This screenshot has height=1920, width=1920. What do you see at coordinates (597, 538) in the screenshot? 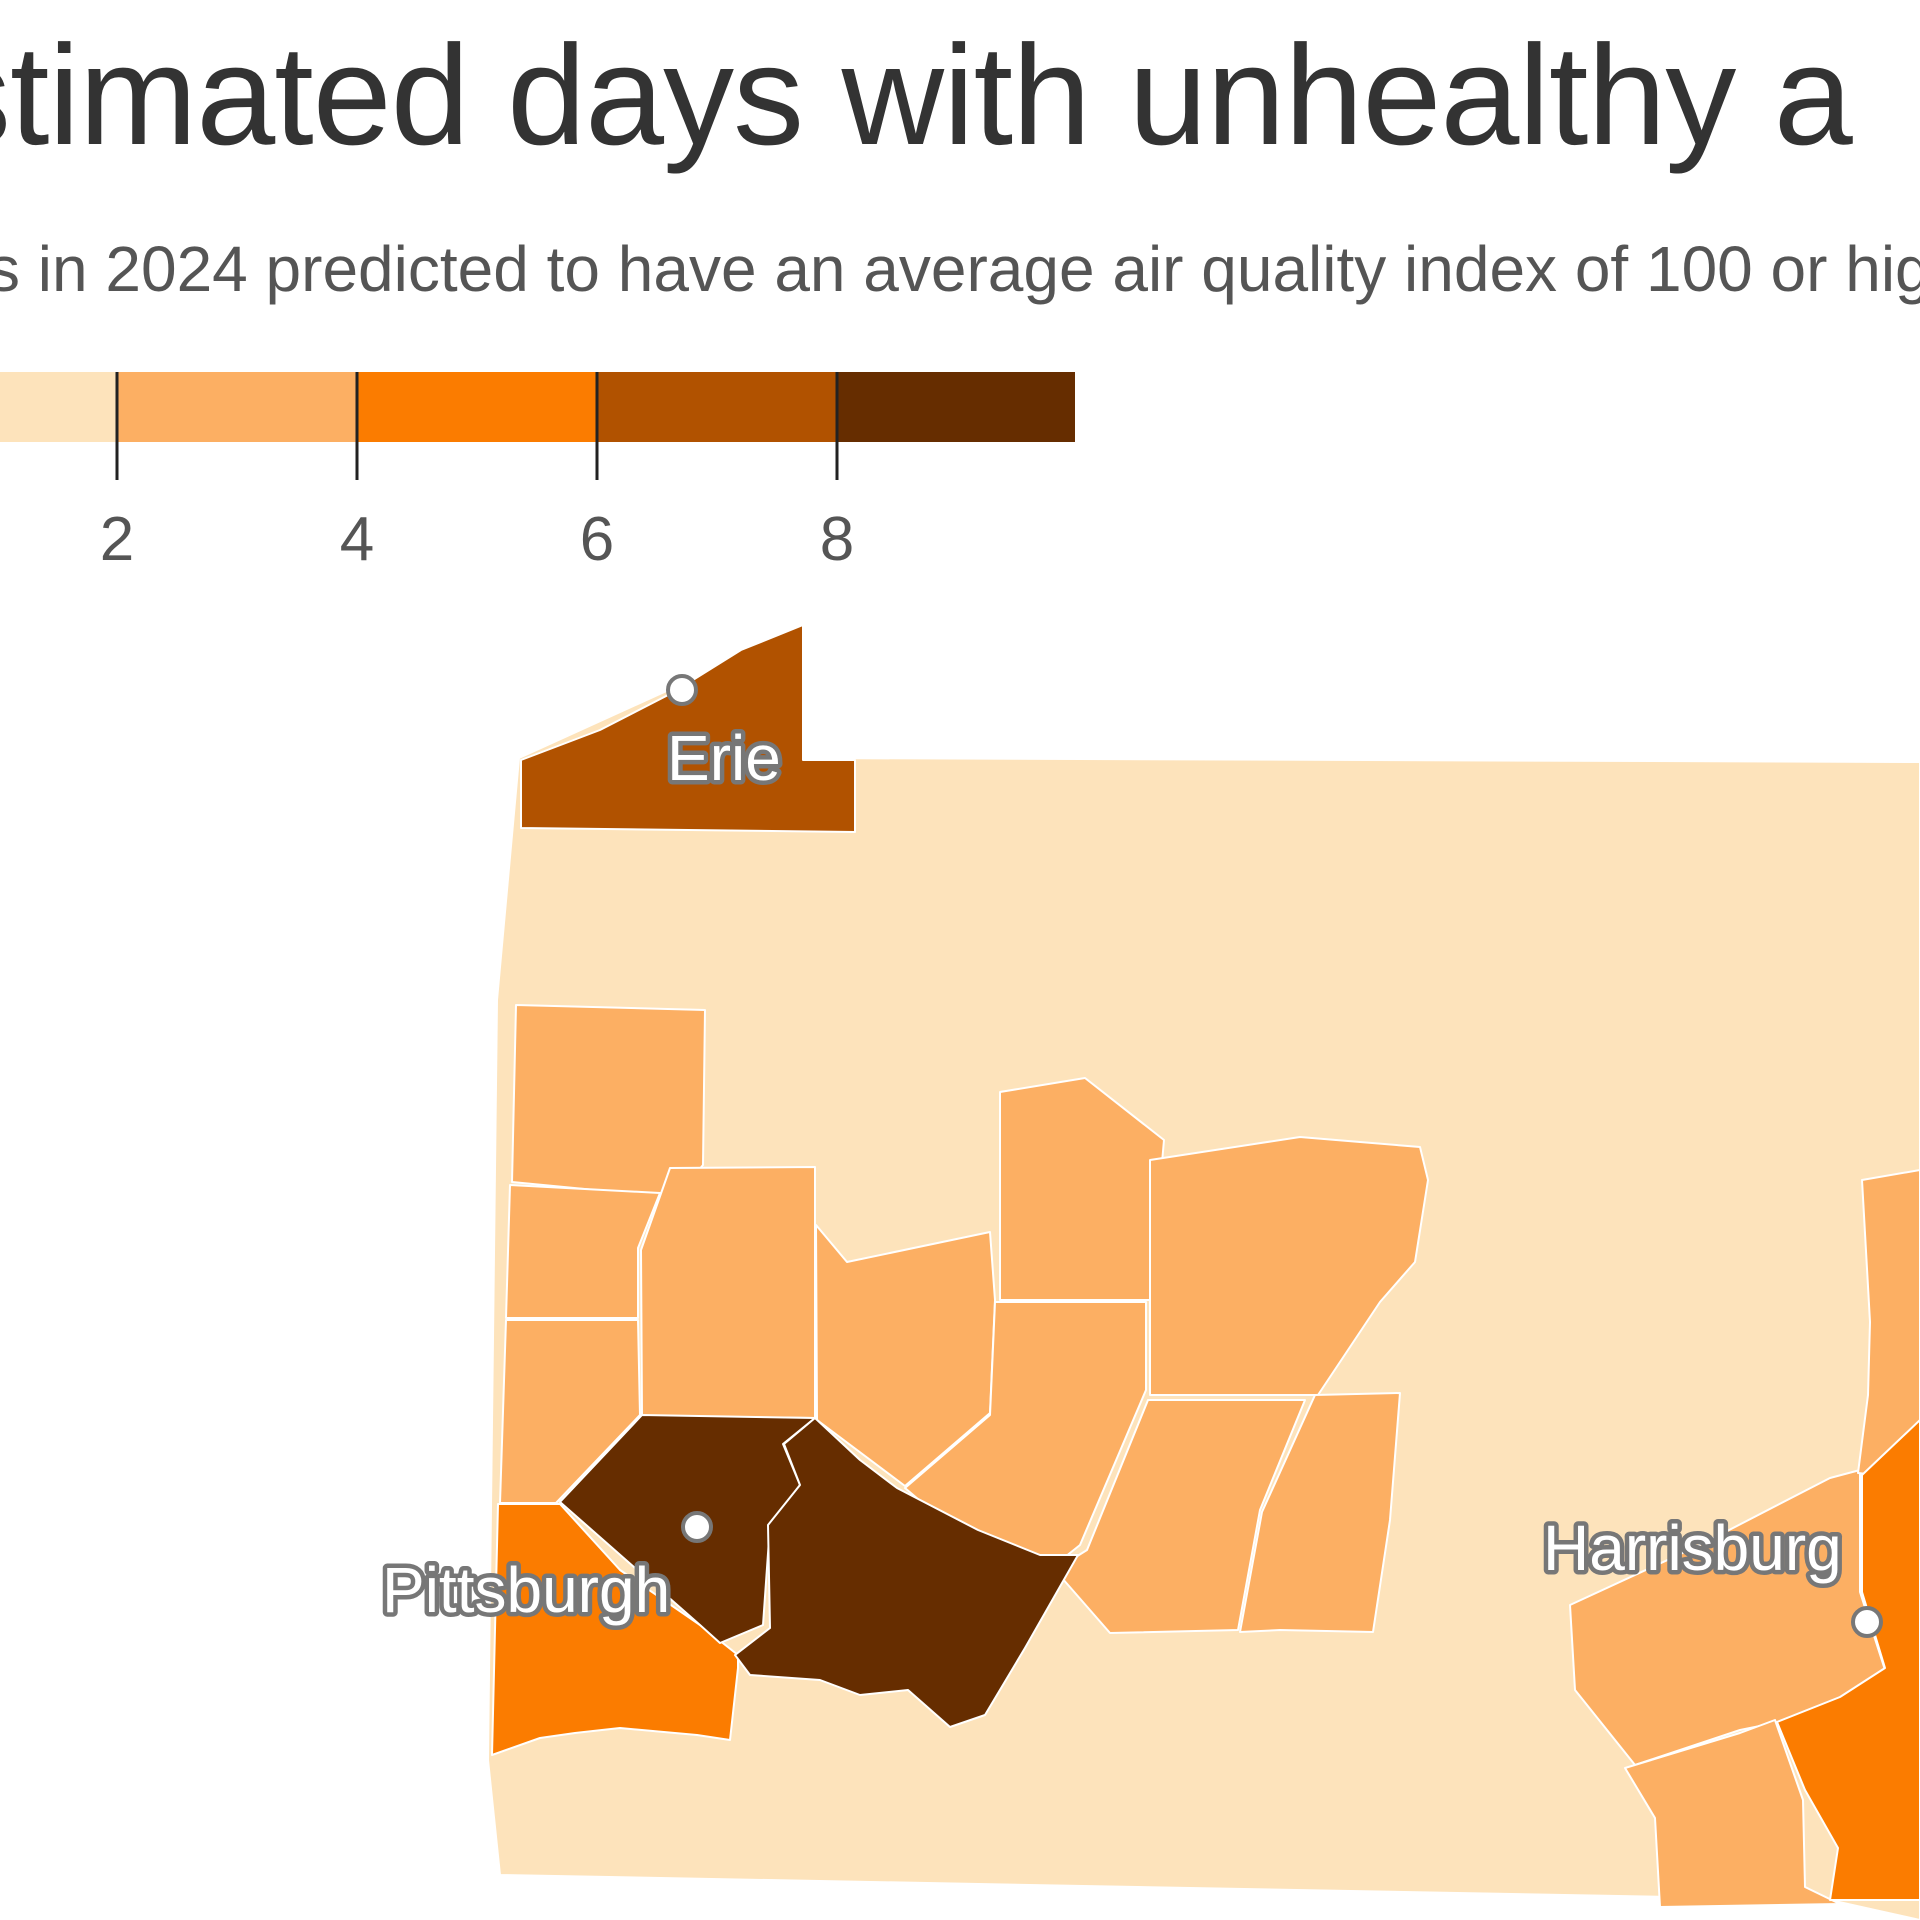
I see `legend-tick-label-6: 6` at bounding box center [597, 538].